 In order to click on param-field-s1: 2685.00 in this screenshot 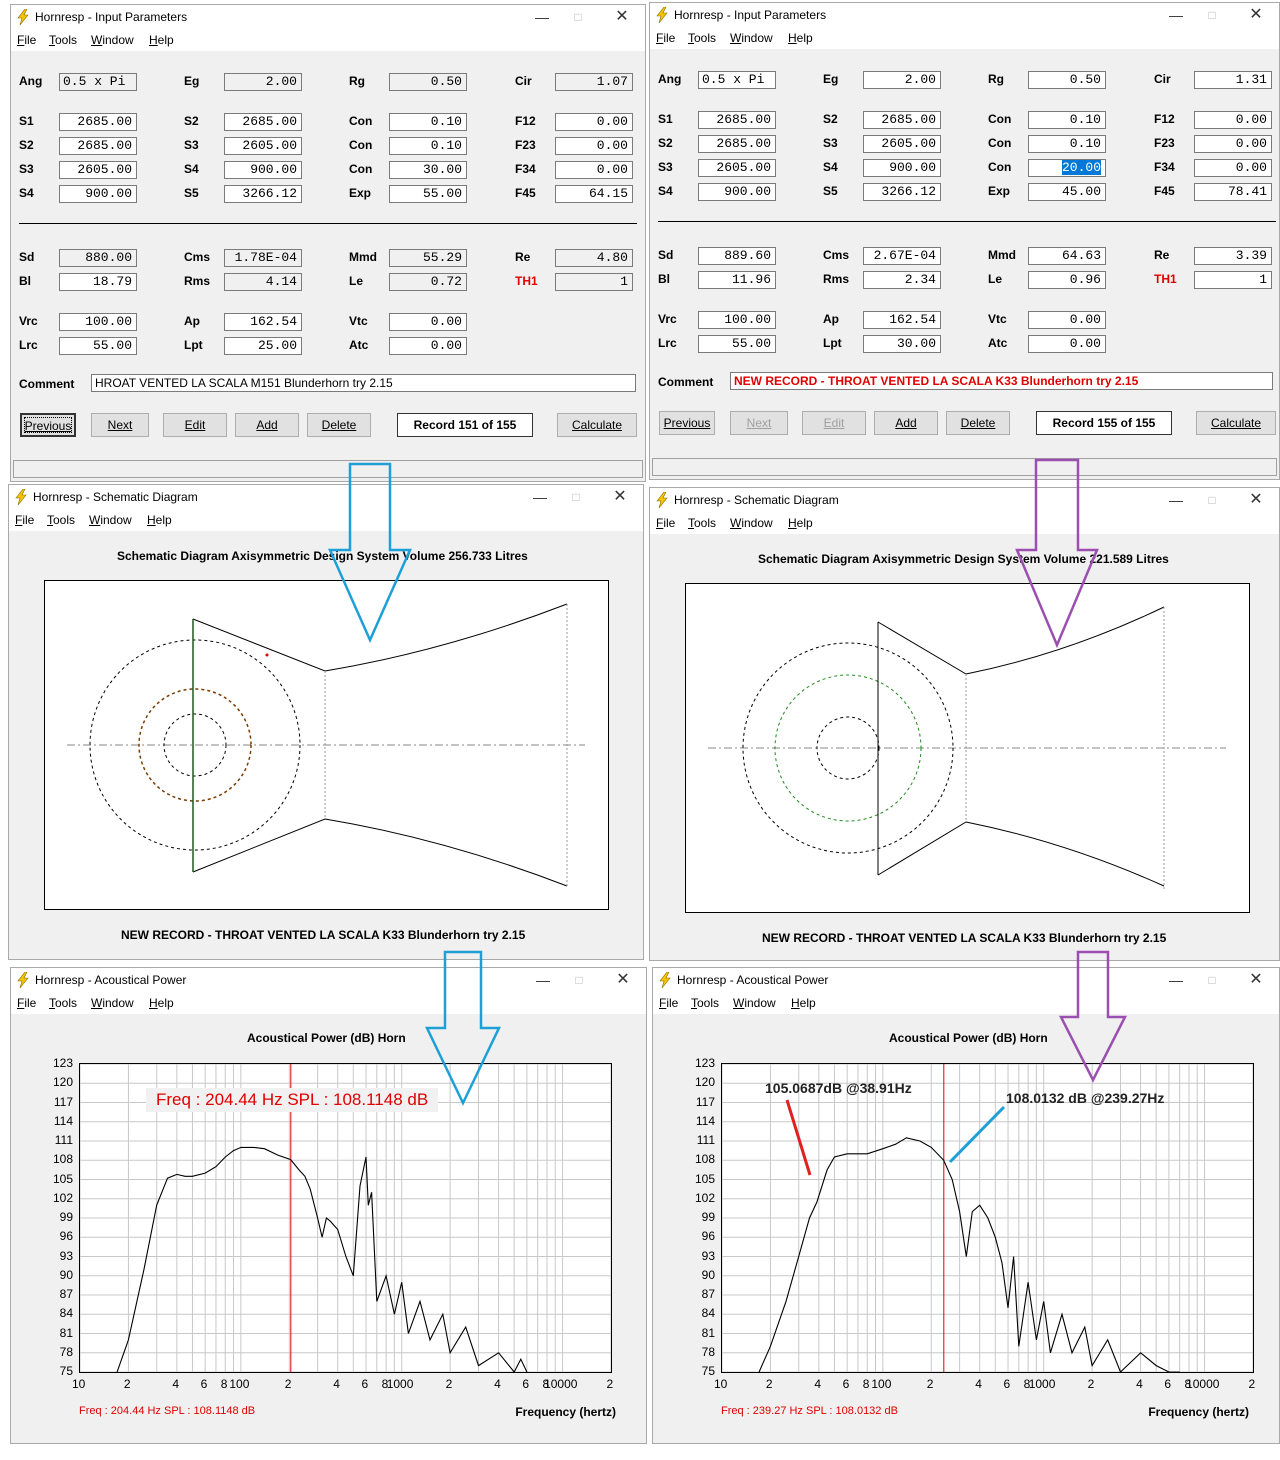, I will do `click(737, 120)`.